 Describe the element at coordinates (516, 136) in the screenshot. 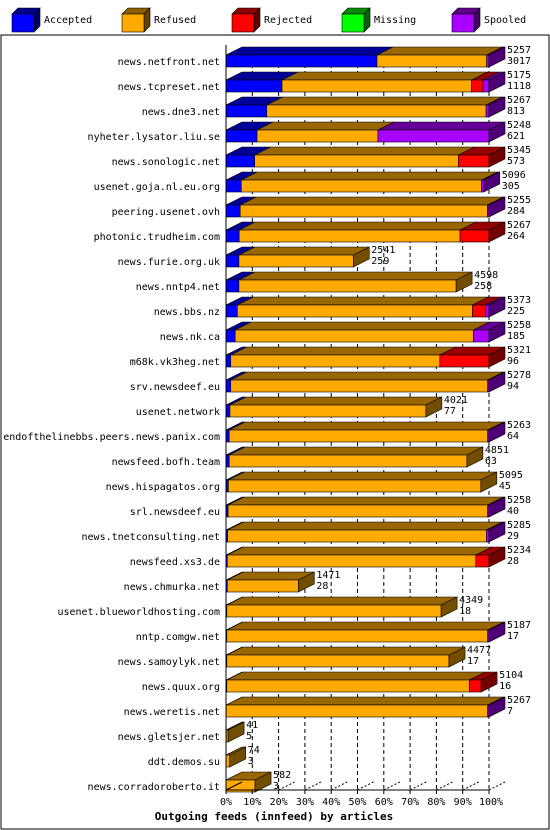

I see `data-label-accepted: 621` at that location.